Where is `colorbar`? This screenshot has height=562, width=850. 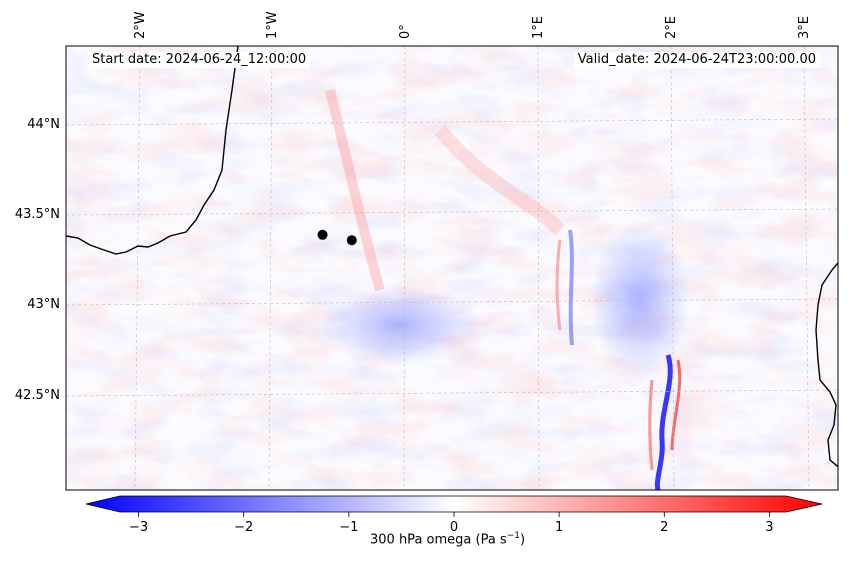
colorbar is located at coordinates (454, 506).